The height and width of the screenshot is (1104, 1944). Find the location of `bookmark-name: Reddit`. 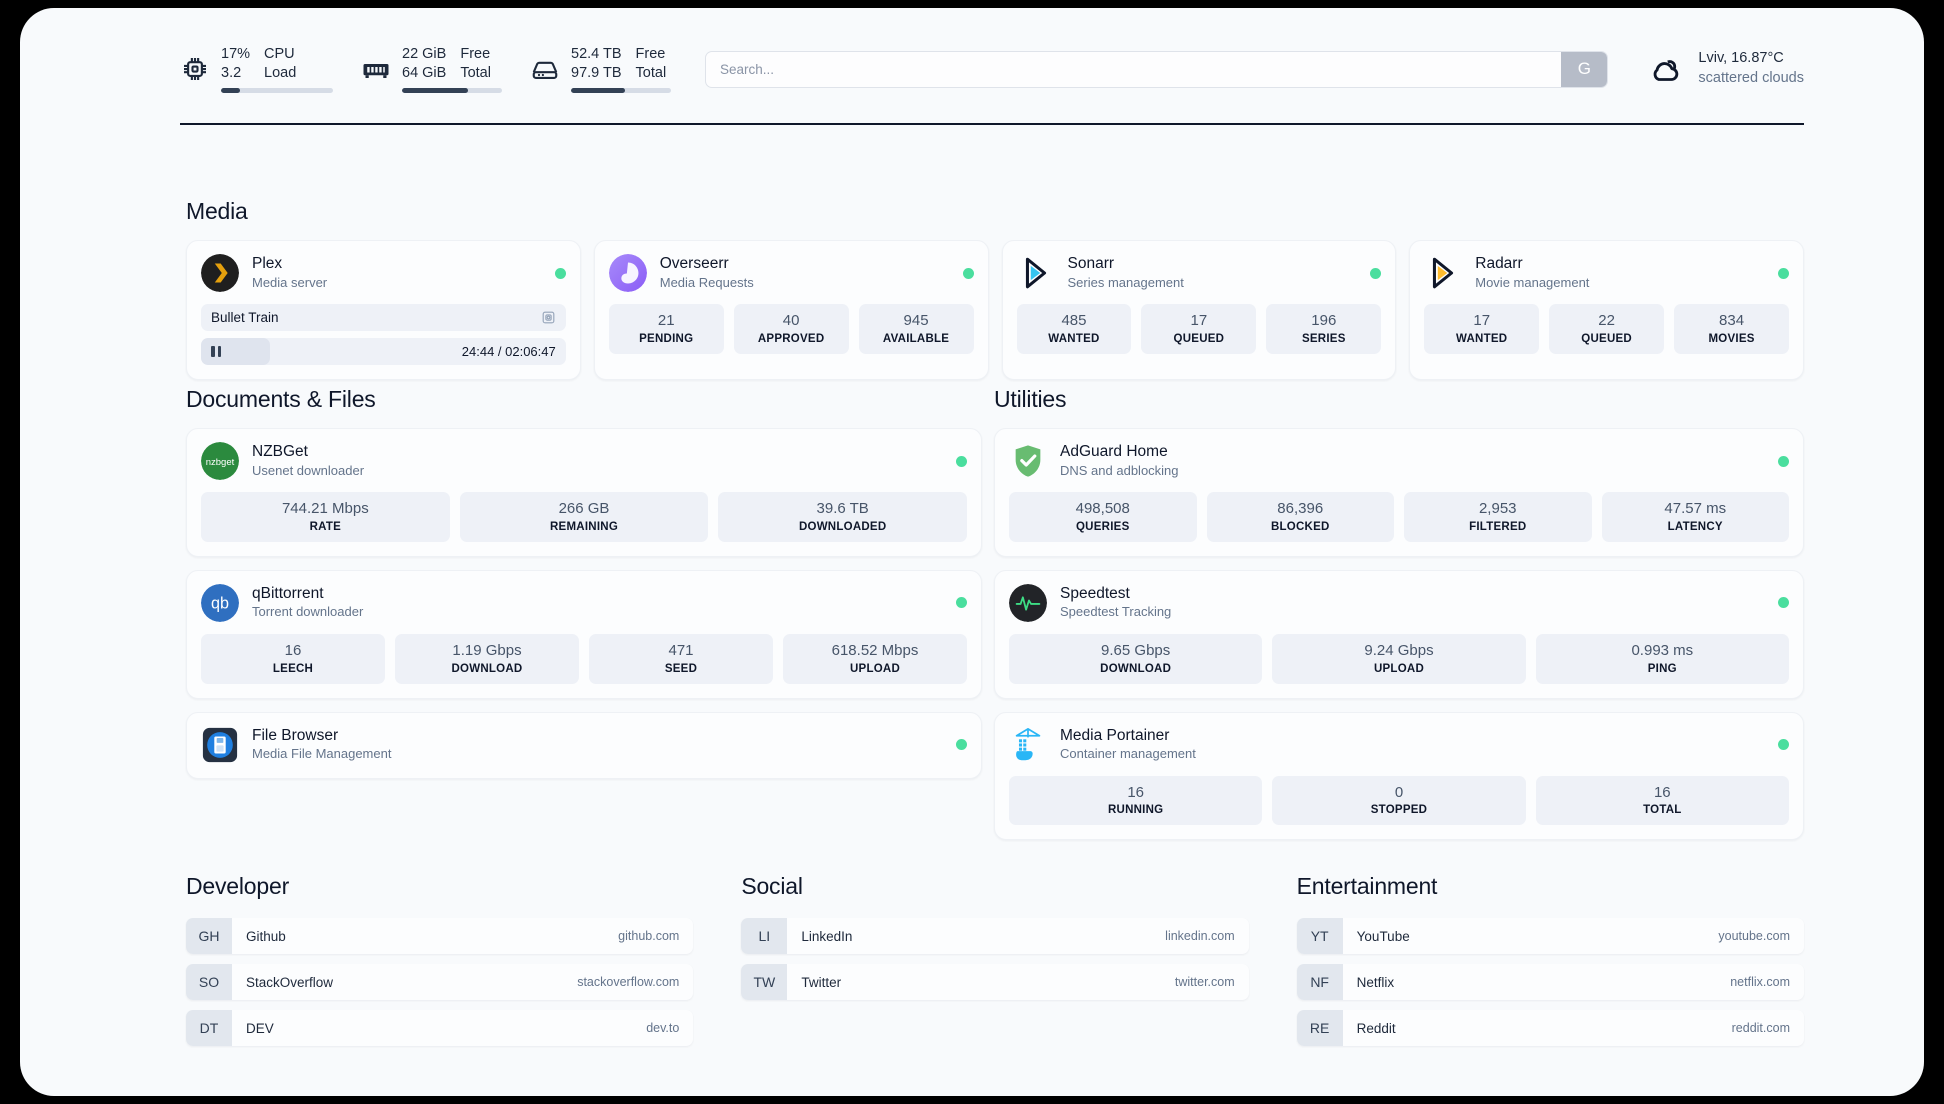

bookmark-name: Reddit is located at coordinates (1376, 1028).